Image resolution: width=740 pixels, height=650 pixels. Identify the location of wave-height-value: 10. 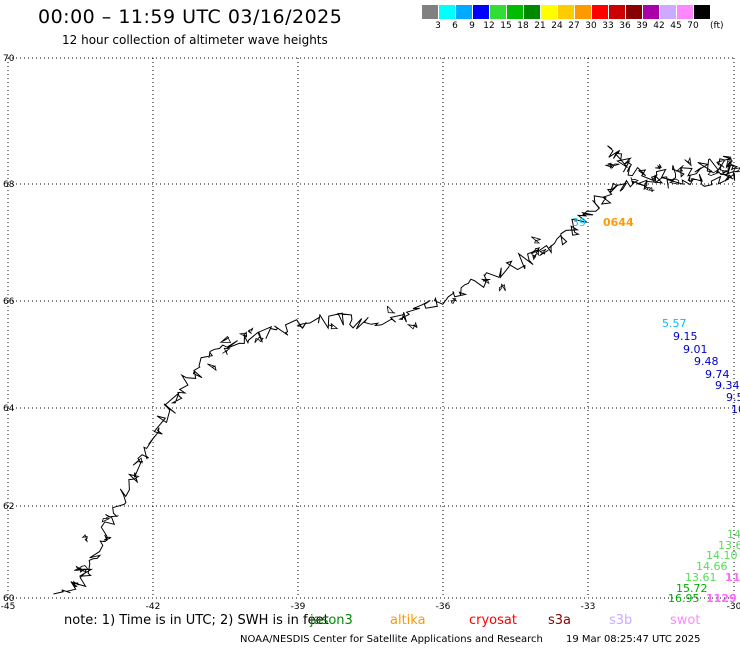
(735, 409).